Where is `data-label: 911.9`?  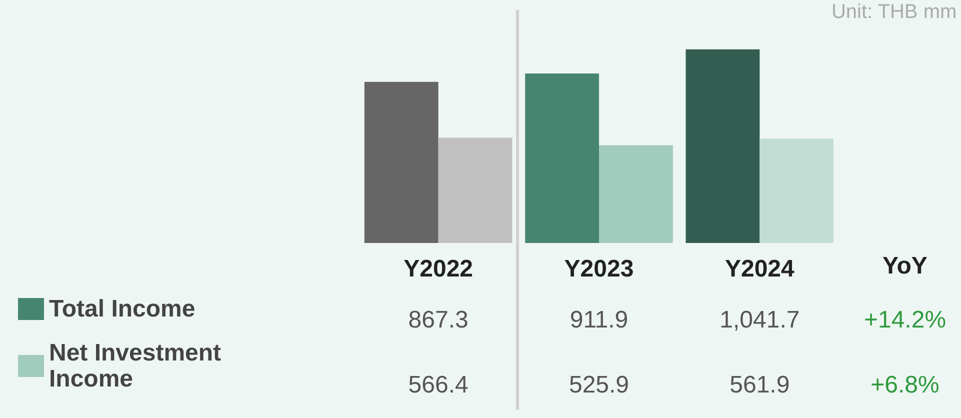
data-label: 911.9 is located at coordinates (599, 320).